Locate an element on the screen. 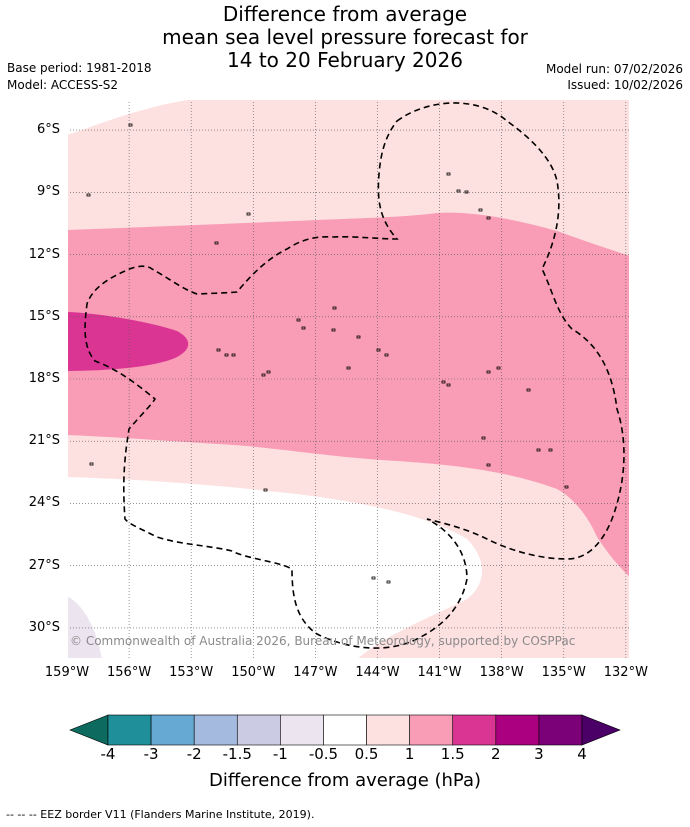 The height and width of the screenshot is (827, 690). anomaly-neutral-top-corner is located at coordinates (132, 117).